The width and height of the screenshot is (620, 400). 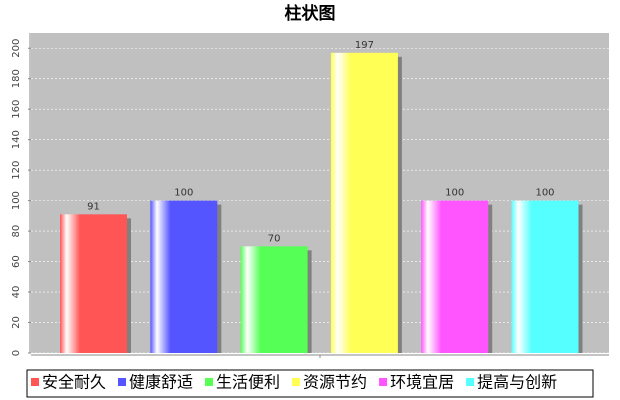 What do you see at coordinates (310, 13) in the screenshot?
I see `chart-title: 柱状图` at bounding box center [310, 13].